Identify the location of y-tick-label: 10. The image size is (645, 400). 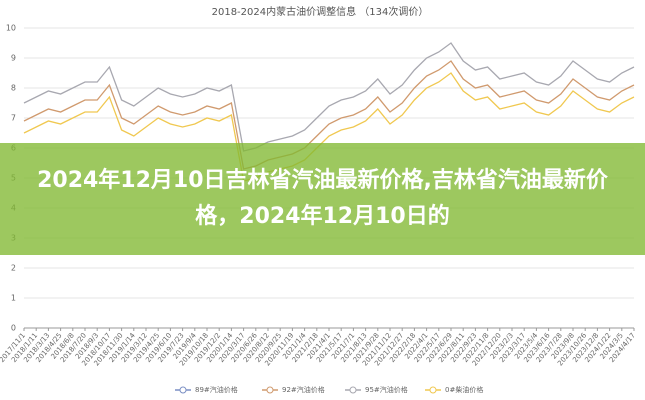
(11, 28).